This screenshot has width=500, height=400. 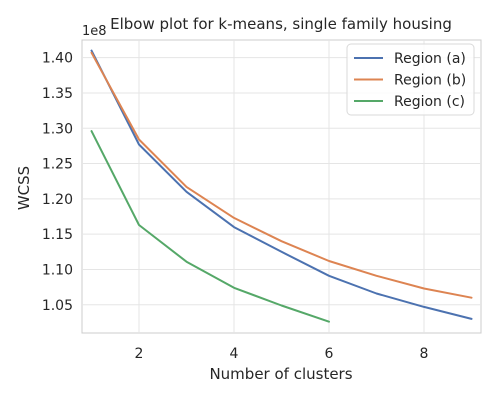 I want to click on legend-label: Region (a), so click(x=430, y=59).